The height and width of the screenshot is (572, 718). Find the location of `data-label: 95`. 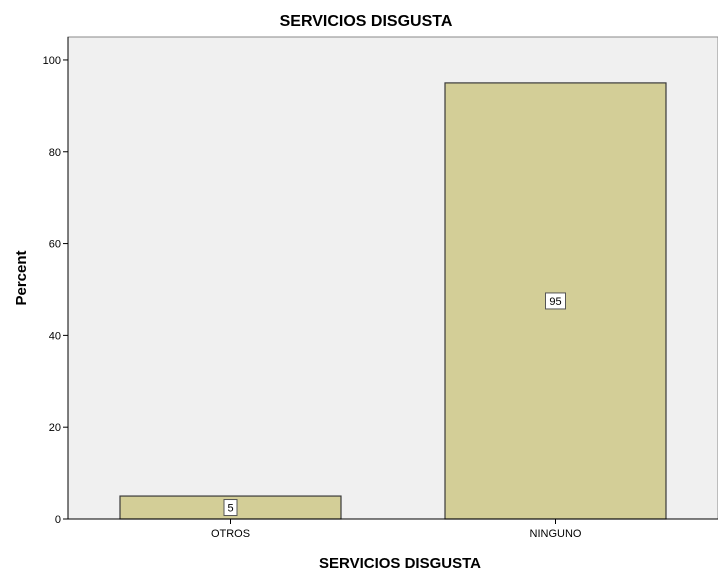

data-label: 95 is located at coordinates (555, 302).